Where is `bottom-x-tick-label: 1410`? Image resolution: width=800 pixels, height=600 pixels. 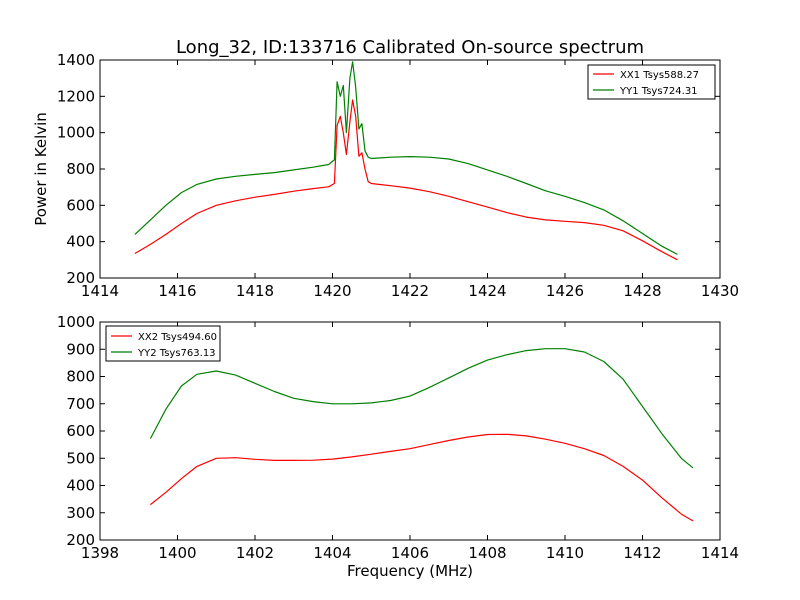
bottom-x-tick-label: 1410 is located at coordinates (565, 553).